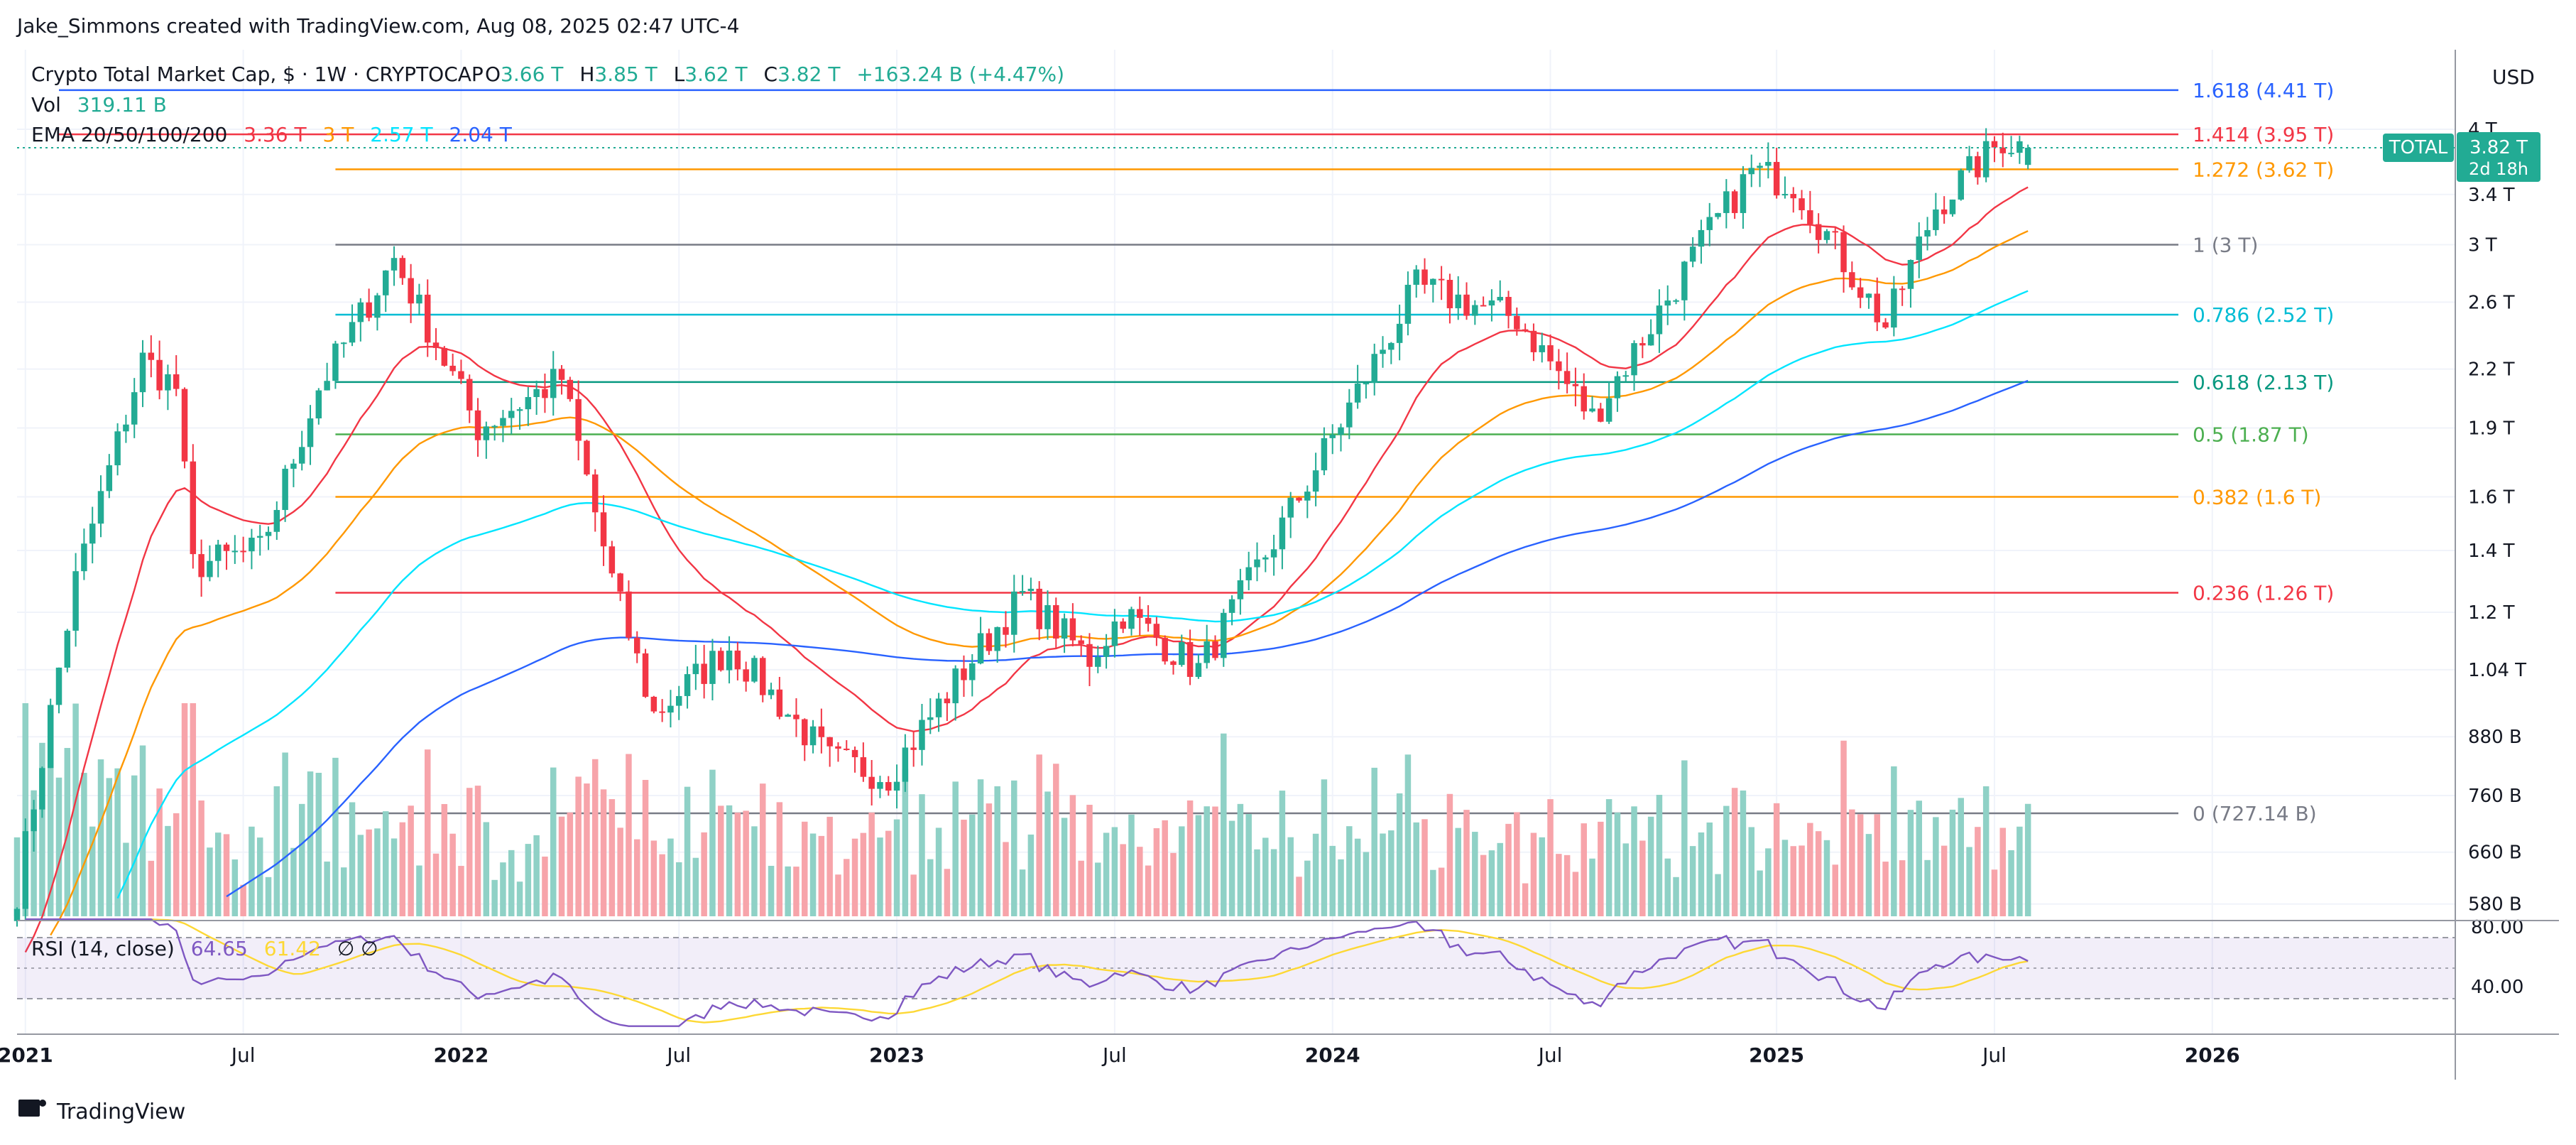  Describe the element at coordinates (2513, 77) in the screenshot. I see `currency-label: USD` at that location.